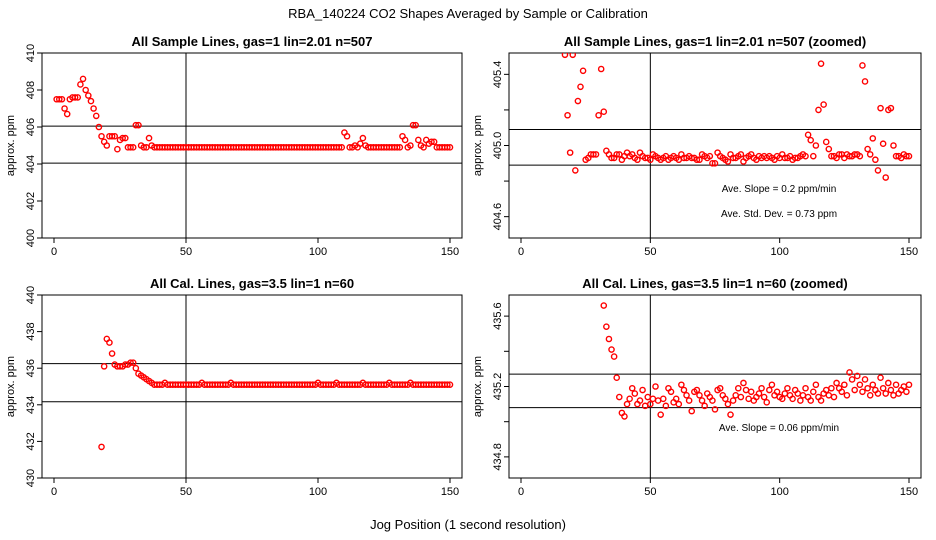 This screenshot has width=936, height=540. Describe the element at coordinates (31, 53) in the screenshot. I see `y-tick-label: 410` at that location.